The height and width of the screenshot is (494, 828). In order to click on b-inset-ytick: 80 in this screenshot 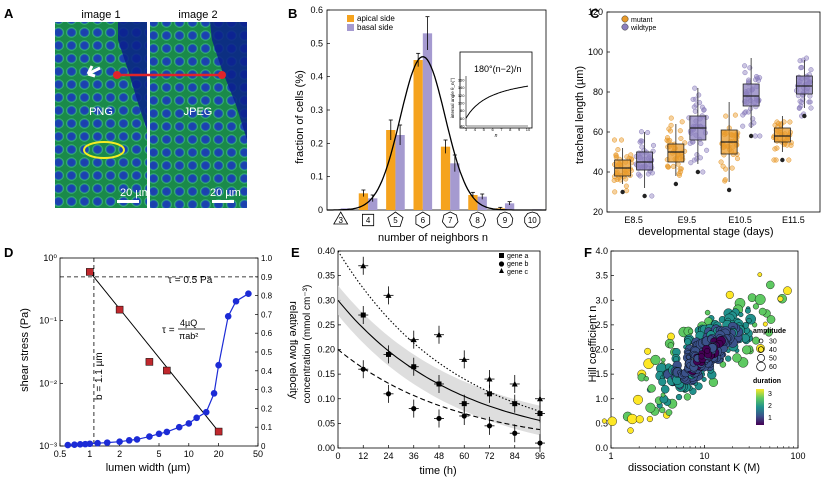, I will do `click(462, 110)`.